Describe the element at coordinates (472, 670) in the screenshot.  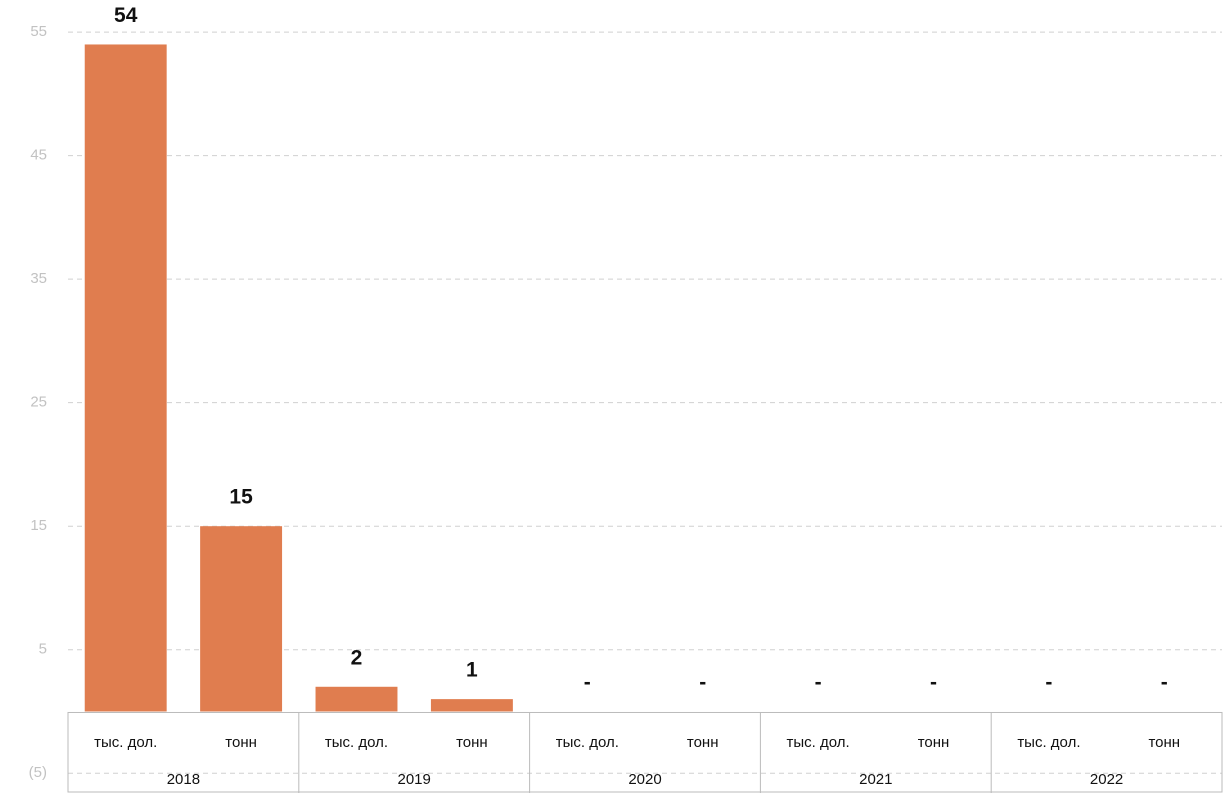
I see `value-label: 1` at that location.